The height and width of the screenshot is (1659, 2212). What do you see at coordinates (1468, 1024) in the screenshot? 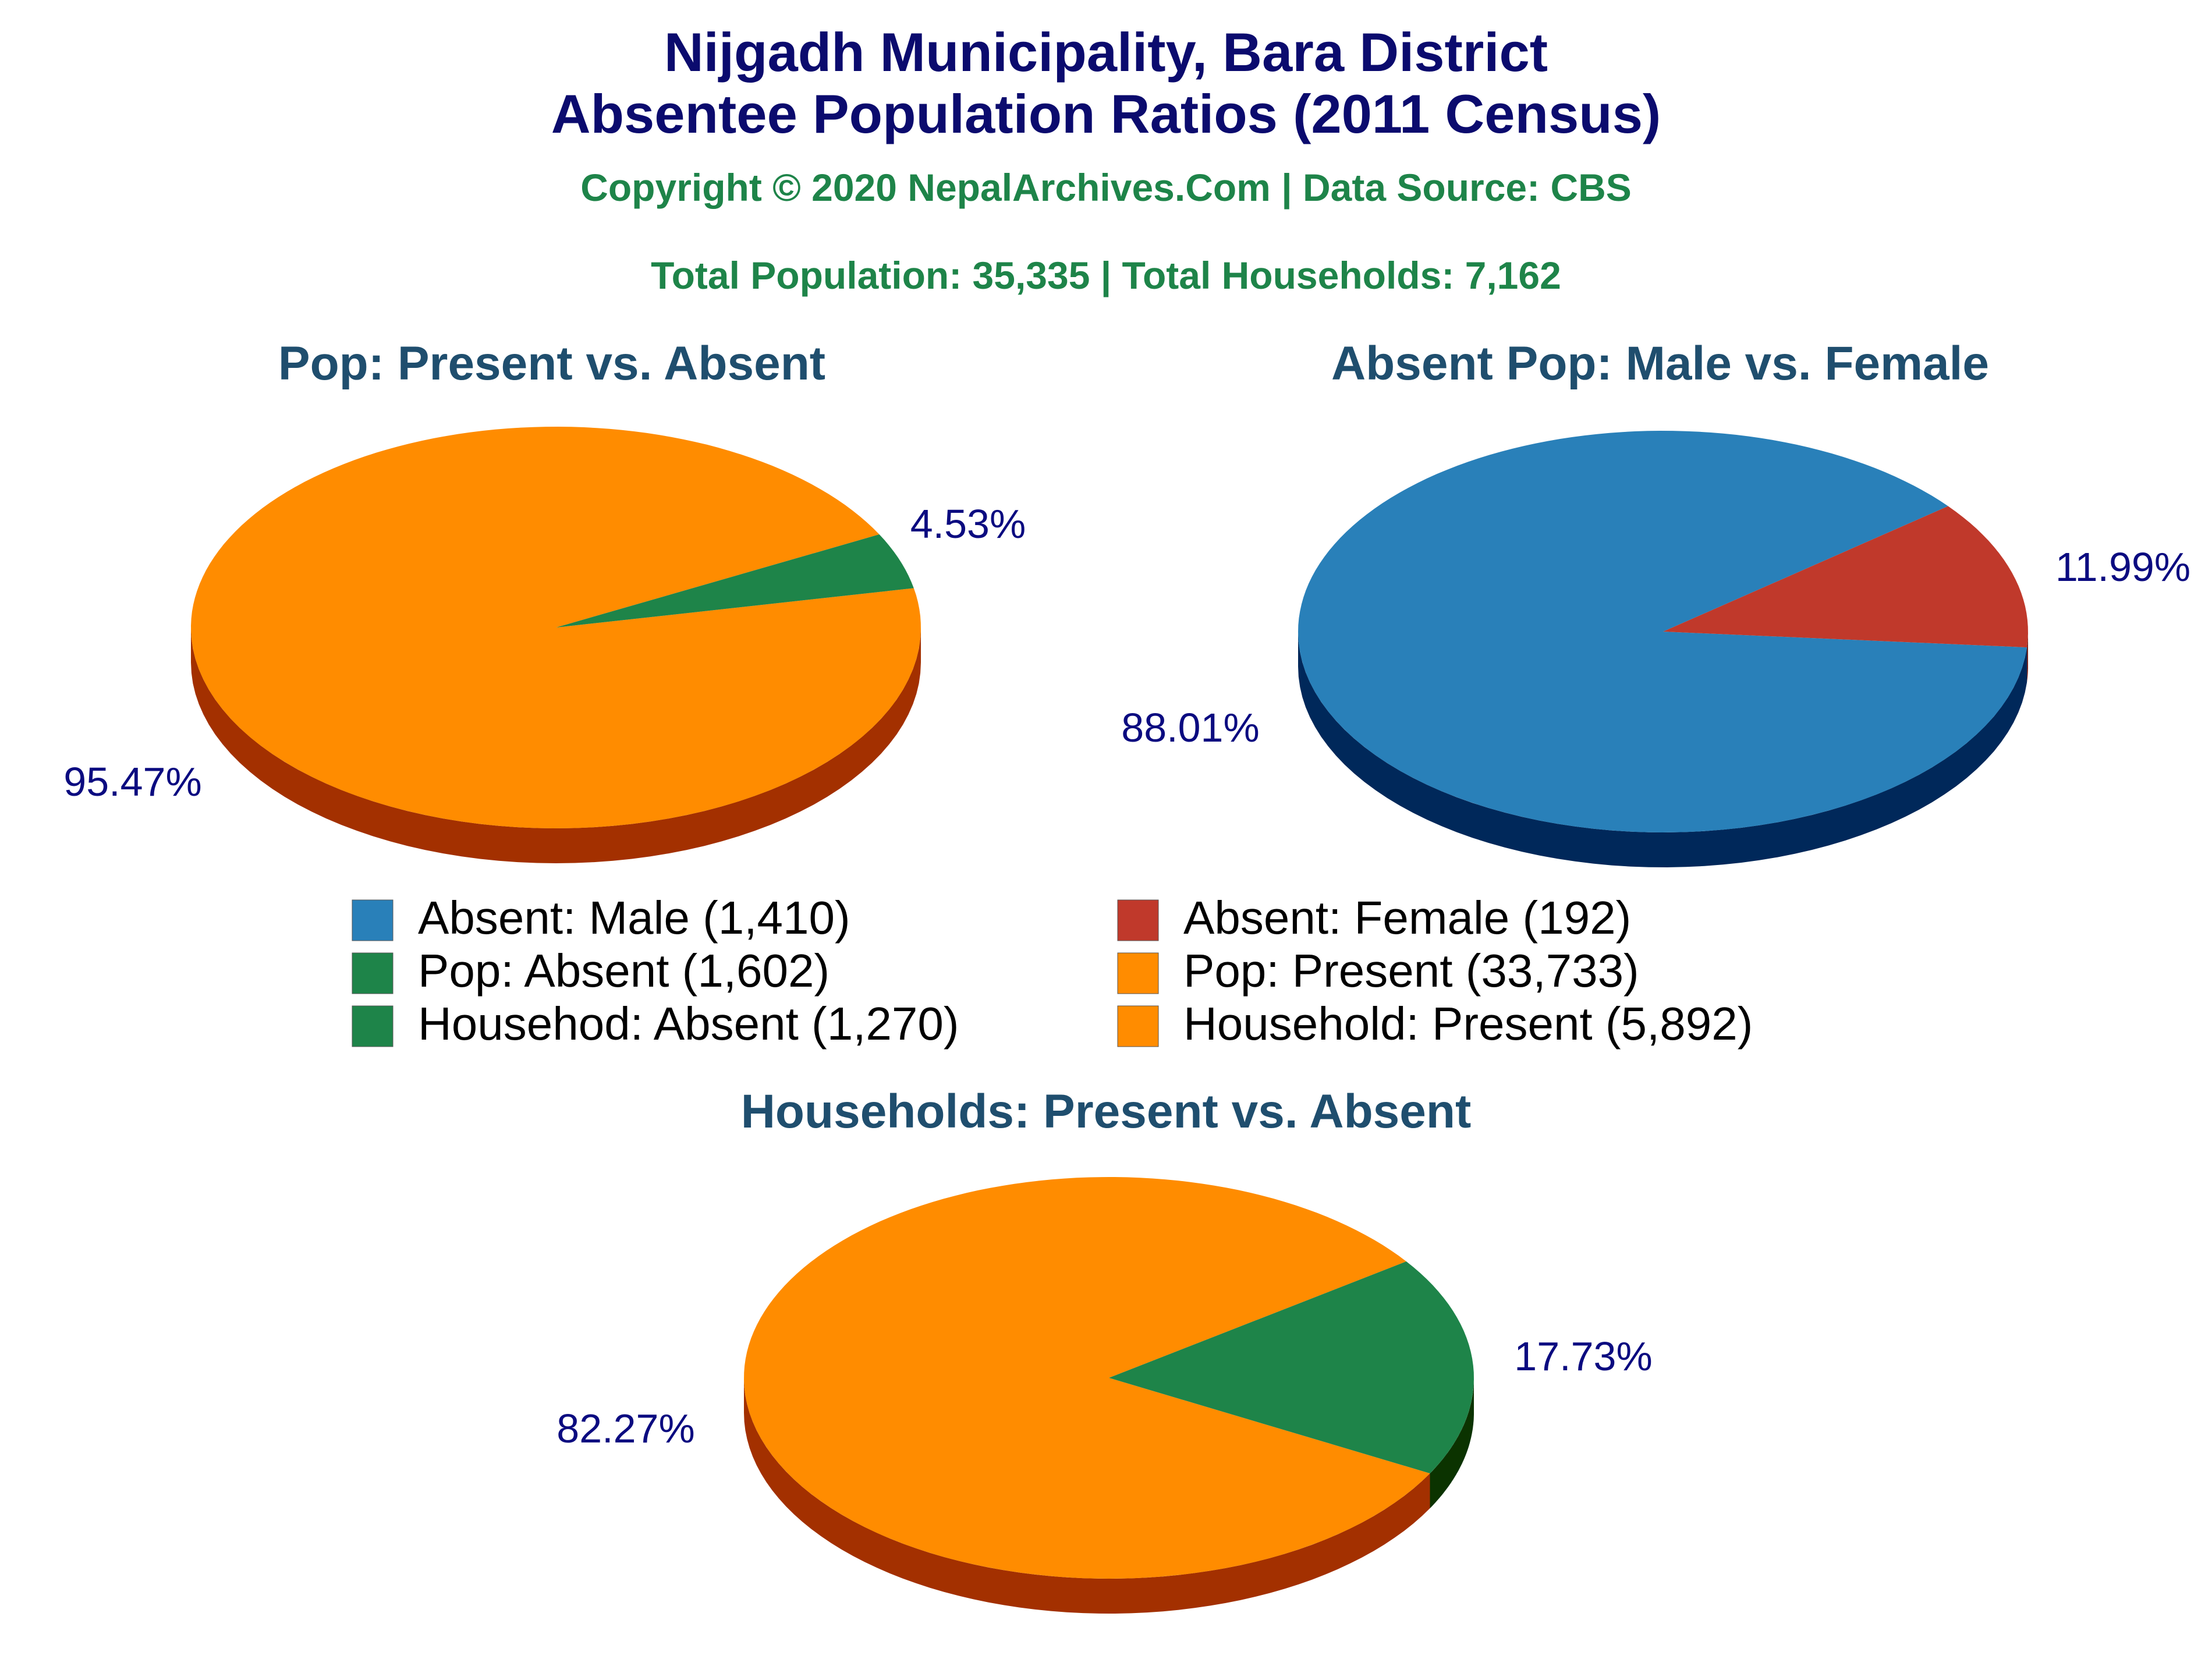
I see `legend-label-6: Household: Present (5,892)` at bounding box center [1468, 1024].